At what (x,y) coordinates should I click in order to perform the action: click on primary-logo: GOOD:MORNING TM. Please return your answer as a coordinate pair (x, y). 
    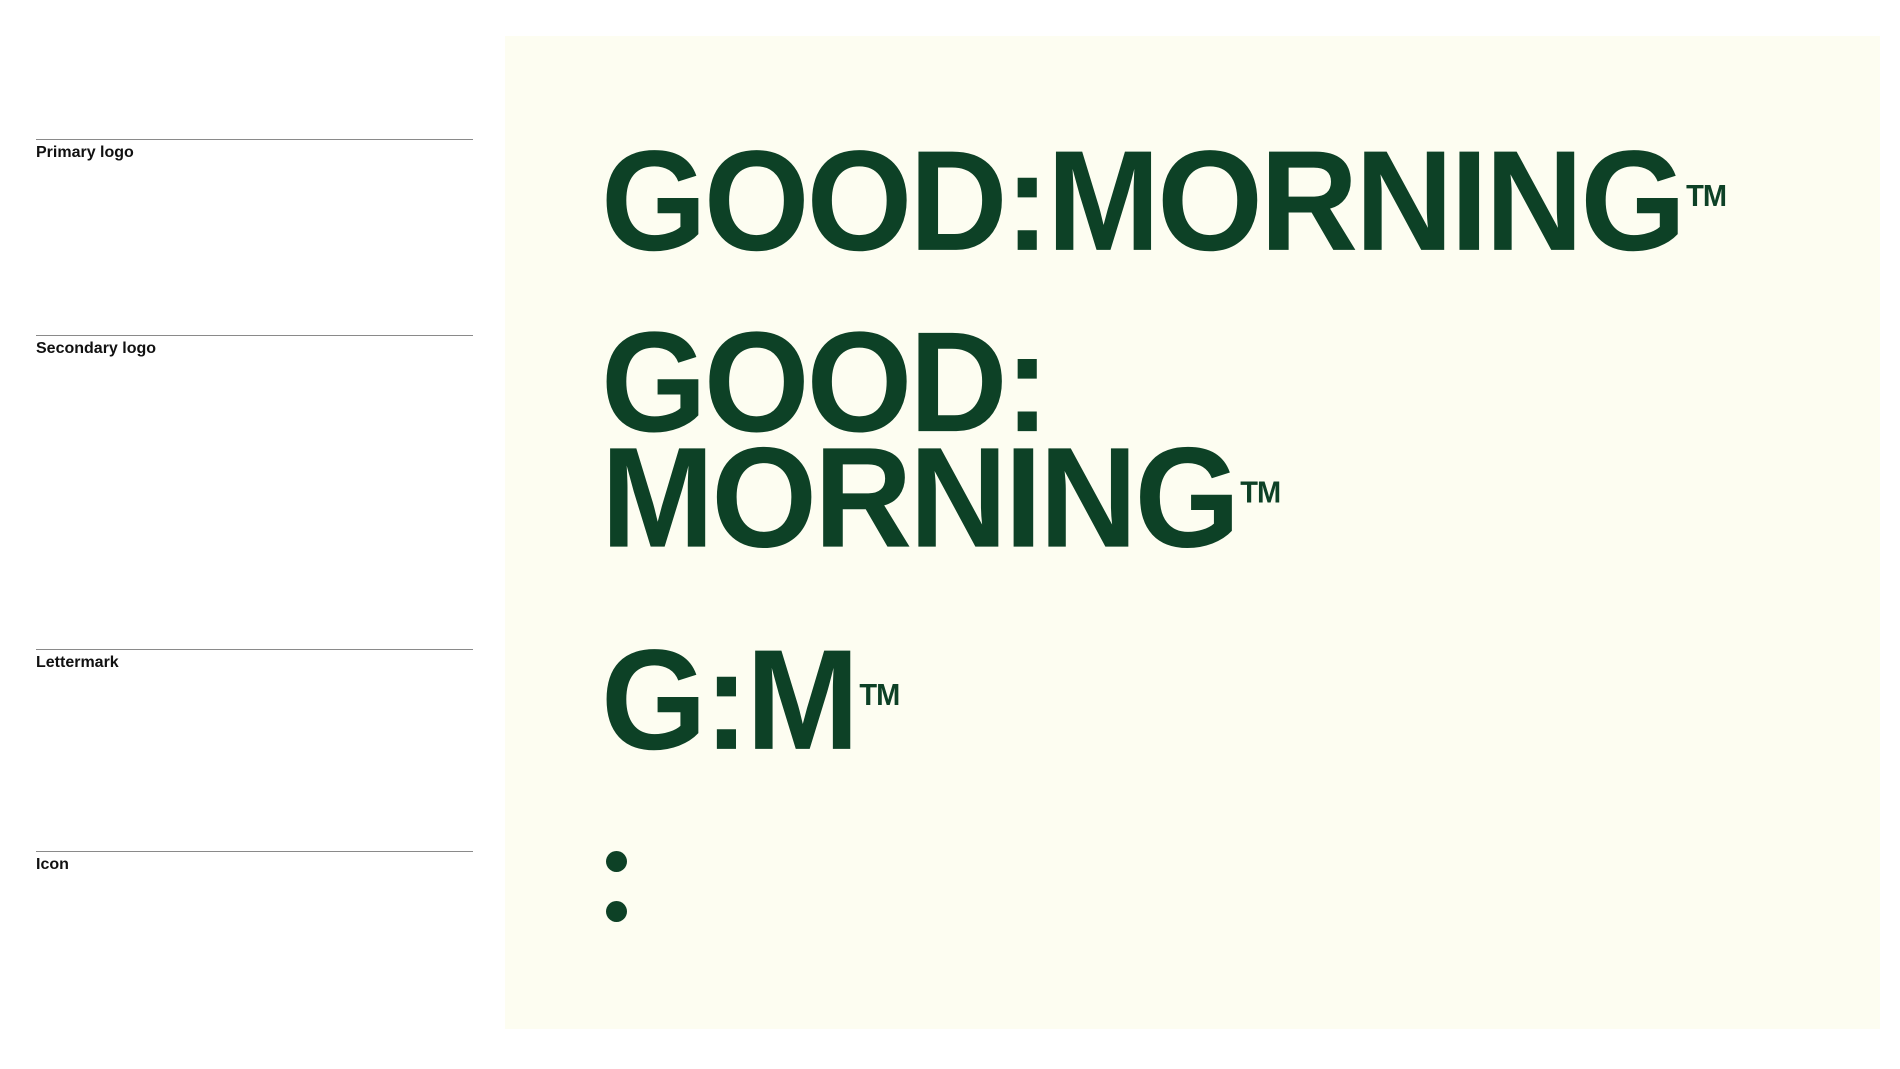
    Looking at the image, I should click on (1164, 200).